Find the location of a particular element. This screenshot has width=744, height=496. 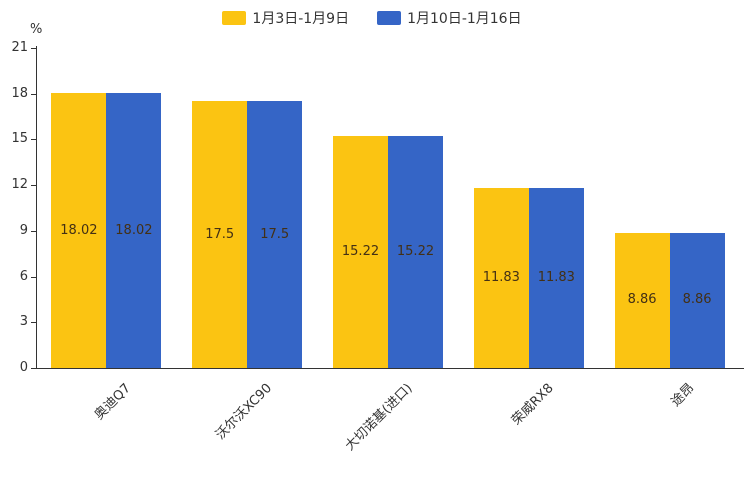

x-category-label: 途昂 is located at coordinates (683, 395).